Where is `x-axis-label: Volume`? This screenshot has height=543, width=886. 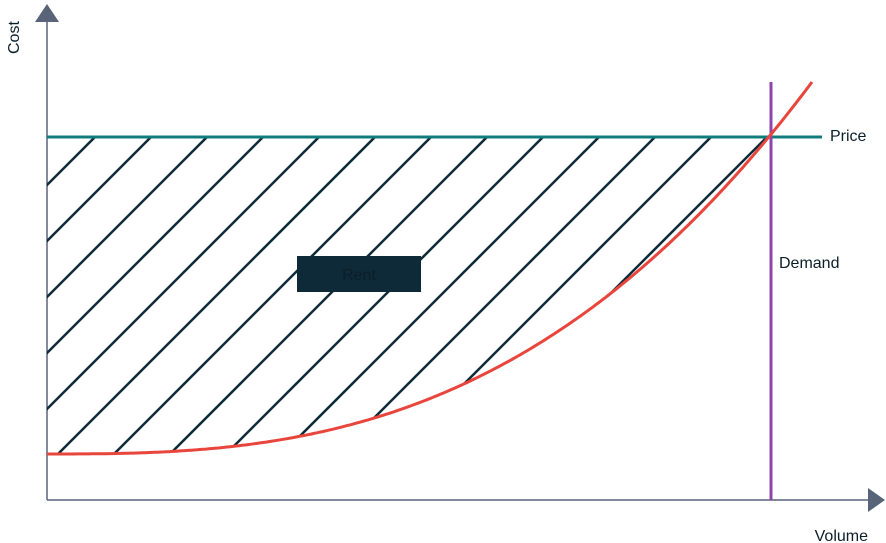 x-axis-label: Volume is located at coordinates (841, 535).